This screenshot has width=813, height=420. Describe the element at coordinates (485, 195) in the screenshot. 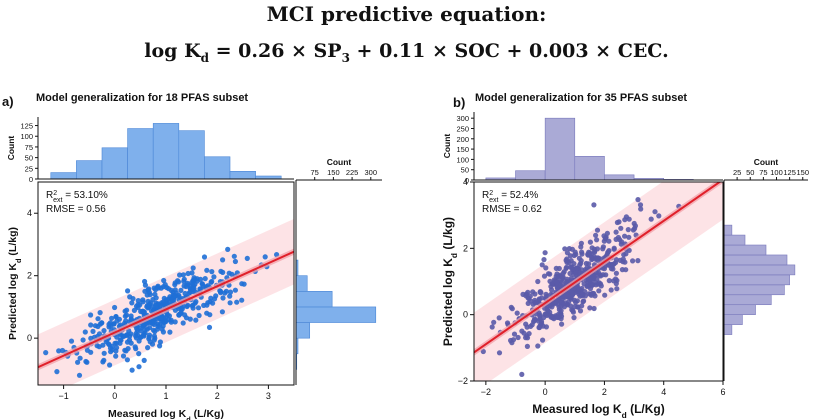

I see `stat-r2-main: R` at that location.